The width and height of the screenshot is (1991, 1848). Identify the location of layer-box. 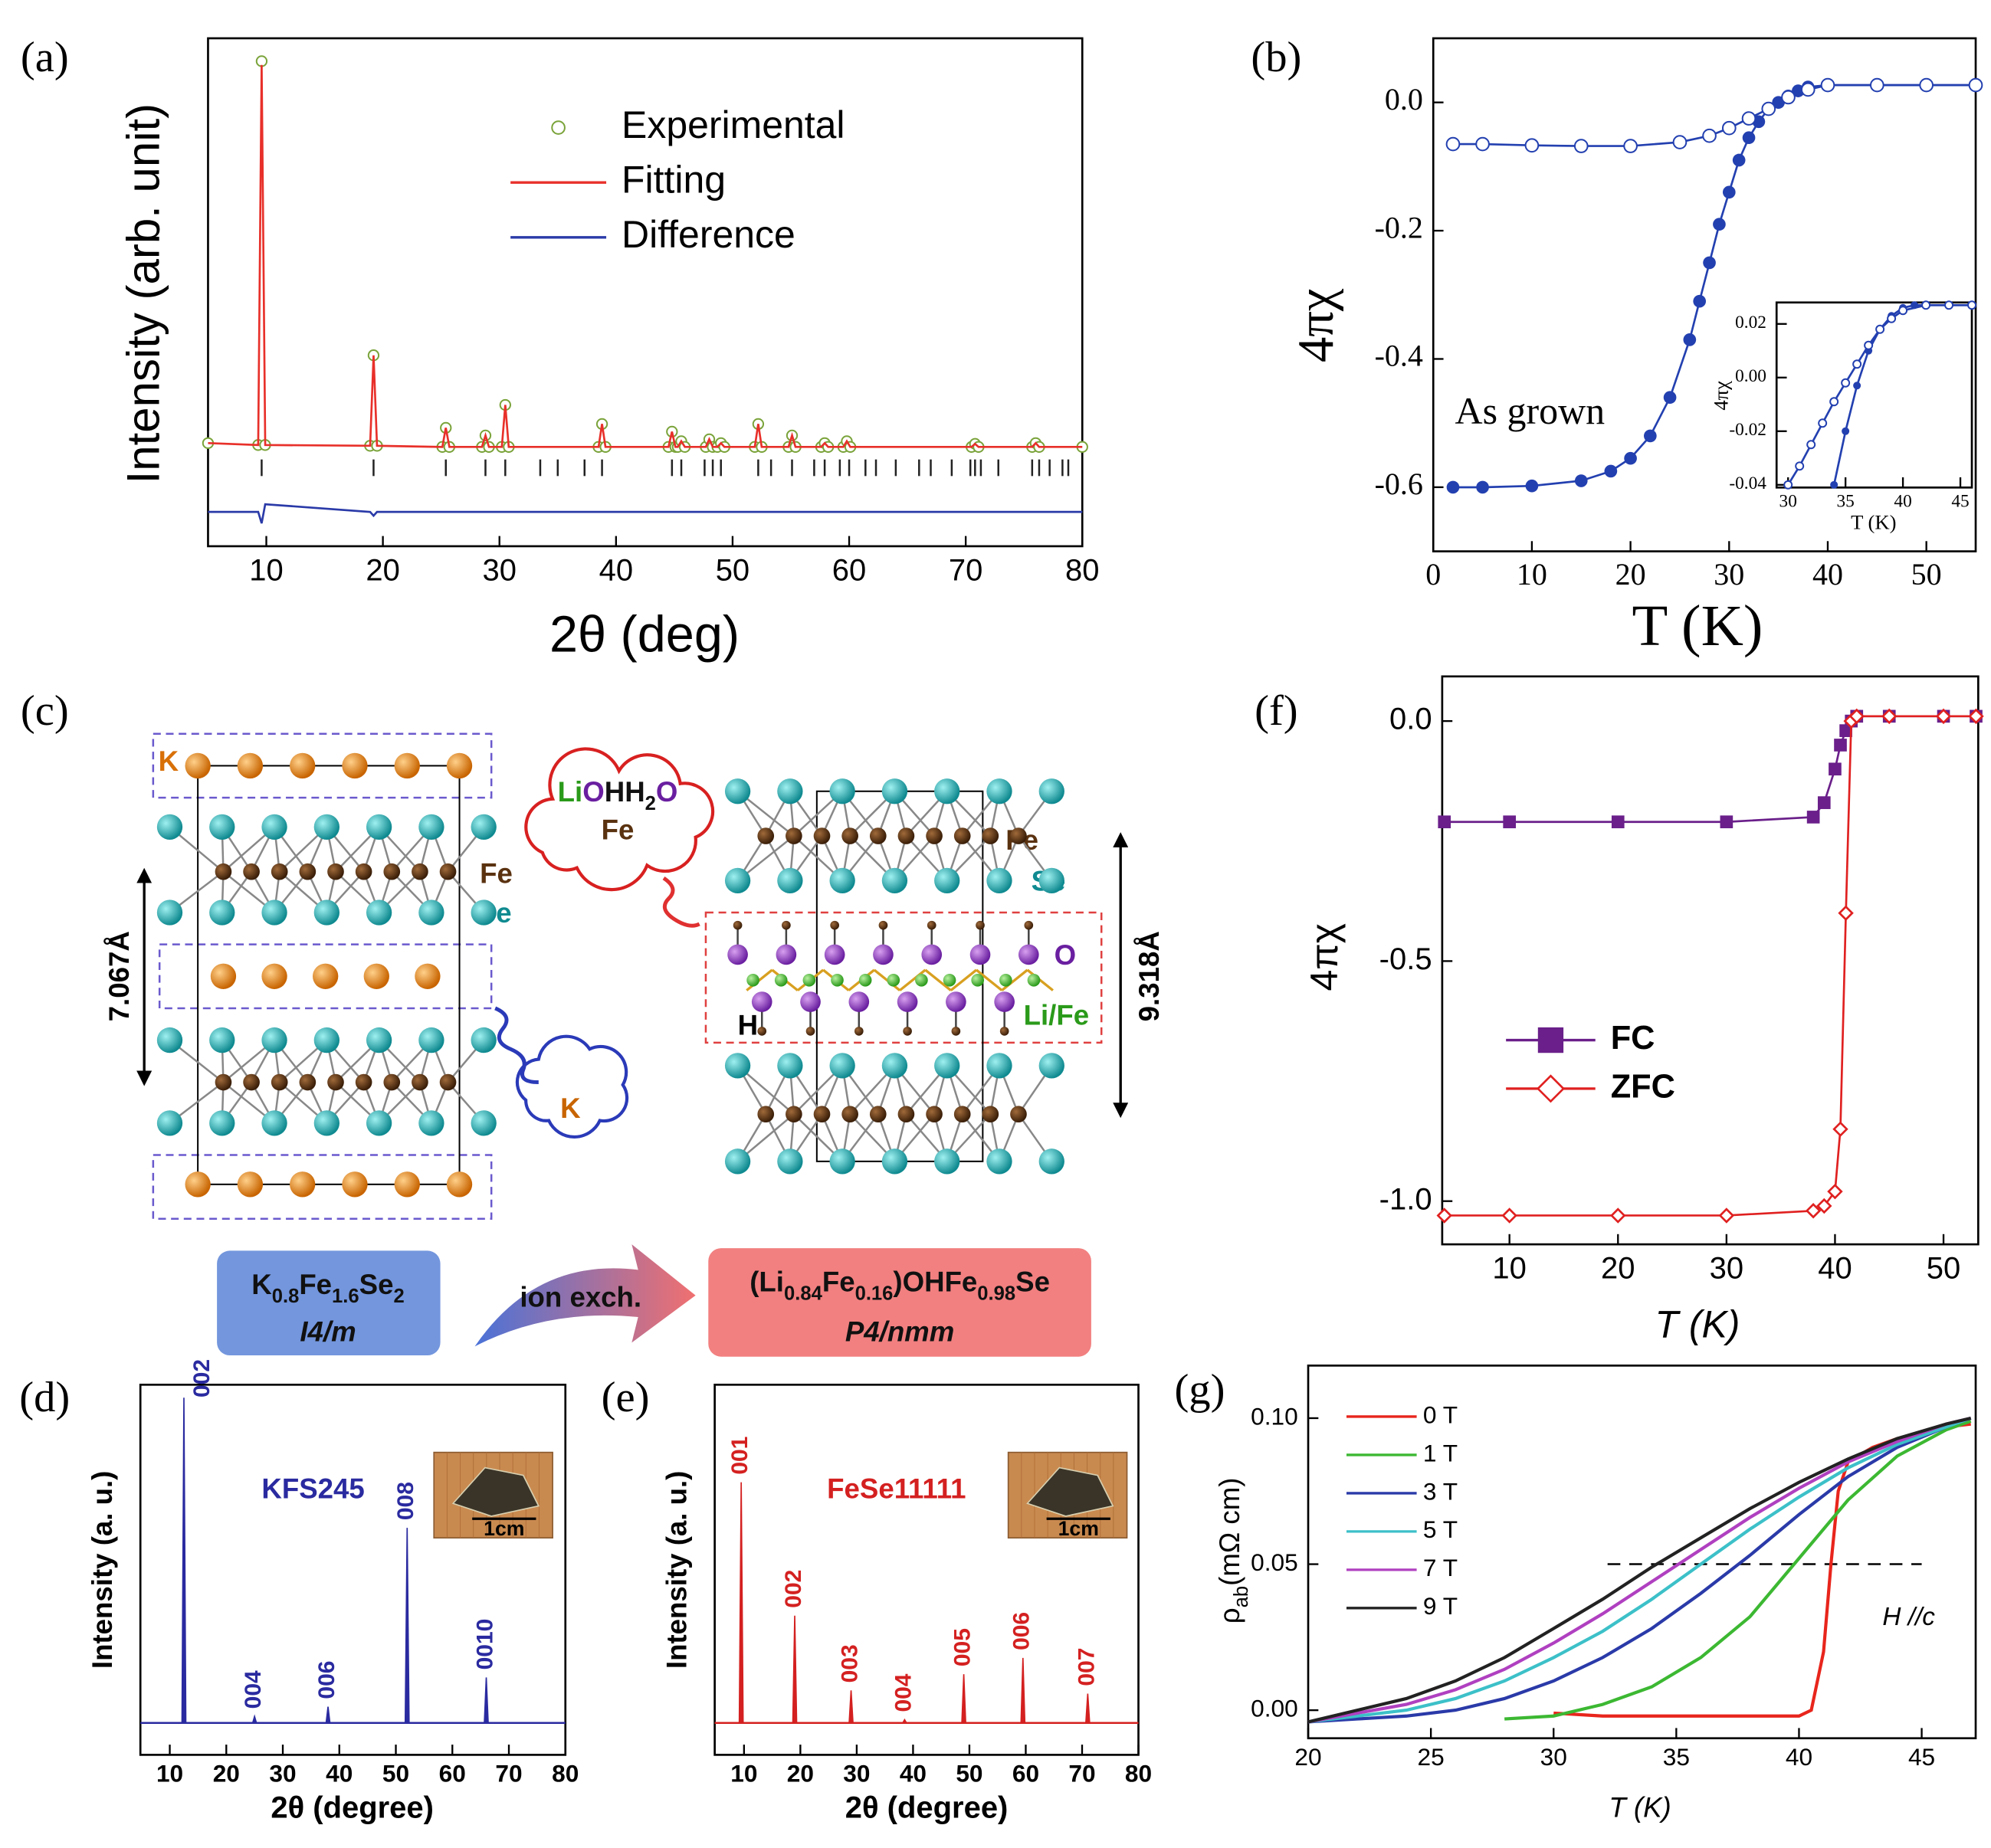
(325, 976).